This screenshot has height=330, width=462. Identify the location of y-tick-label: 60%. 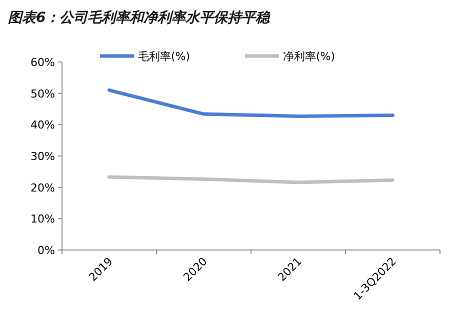
(42, 62).